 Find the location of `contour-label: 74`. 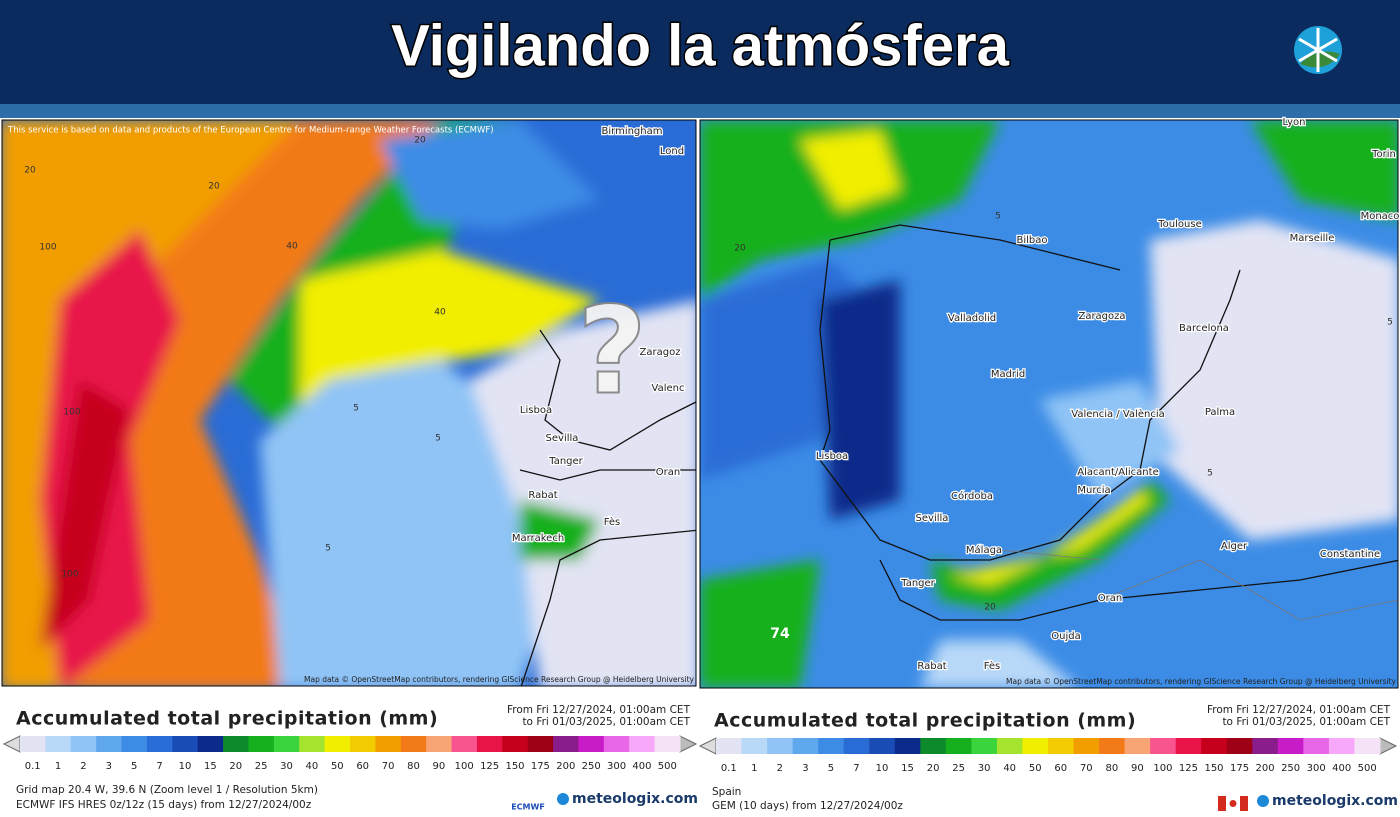

contour-label: 74 is located at coordinates (780, 634).